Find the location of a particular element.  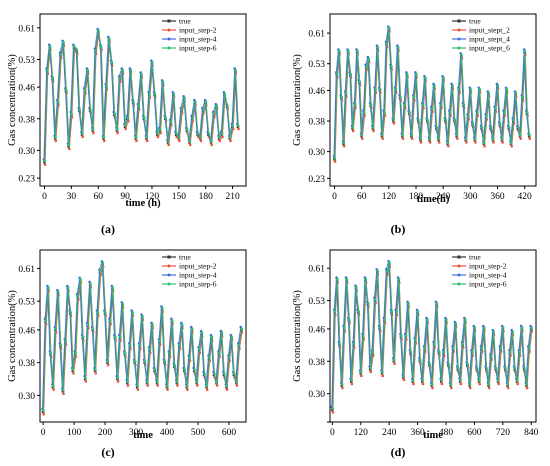

y-tick-label: 0.46 is located at coordinates (316, 92).